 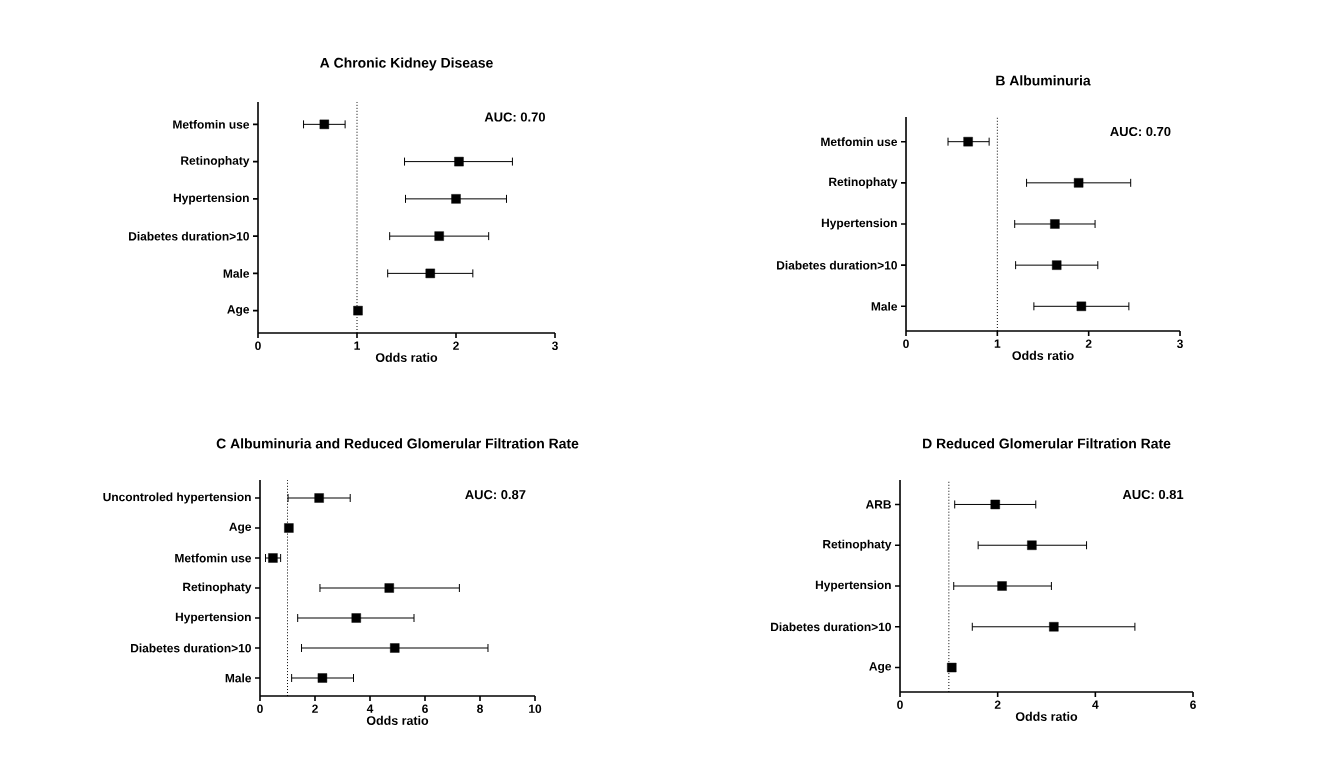 What do you see at coordinates (1047, 443) in the screenshot?
I see `chart-title: D Reduced Glomerular Filtration Rate` at bounding box center [1047, 443].